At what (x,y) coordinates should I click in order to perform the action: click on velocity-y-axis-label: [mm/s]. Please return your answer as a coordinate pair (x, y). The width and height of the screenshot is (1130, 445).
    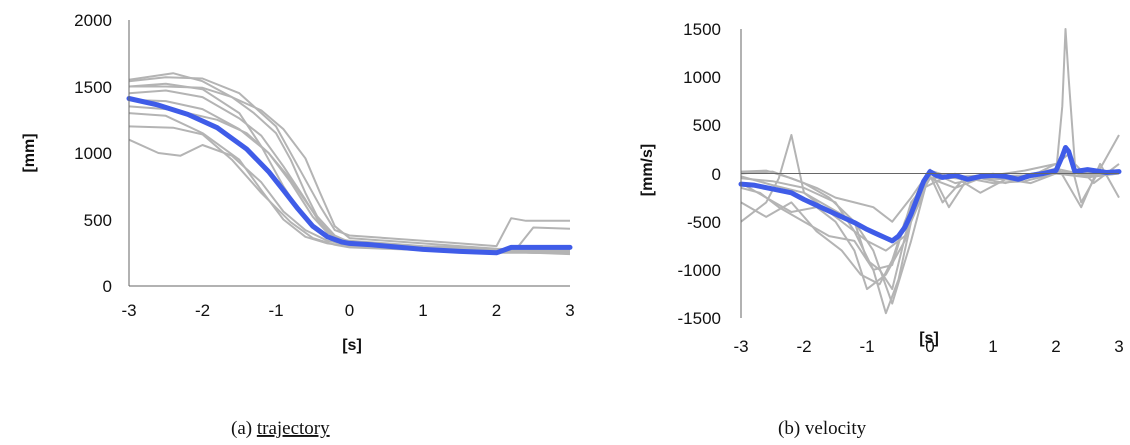
    Looking at the image, I should click on (647, 170).